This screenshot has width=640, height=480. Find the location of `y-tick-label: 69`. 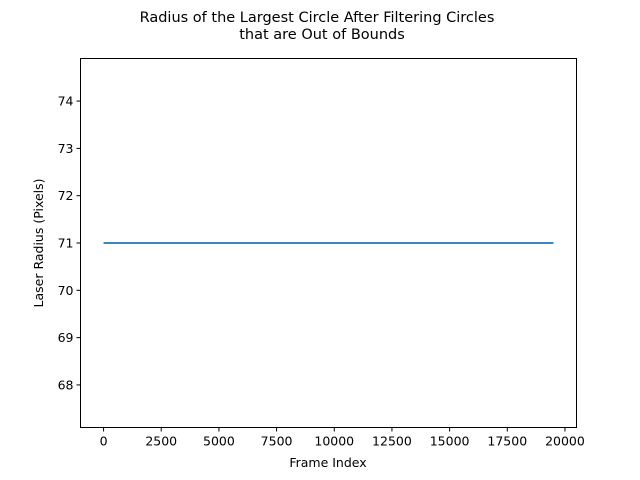

y-tick-label: 69 is located at coordinates (66, 337).